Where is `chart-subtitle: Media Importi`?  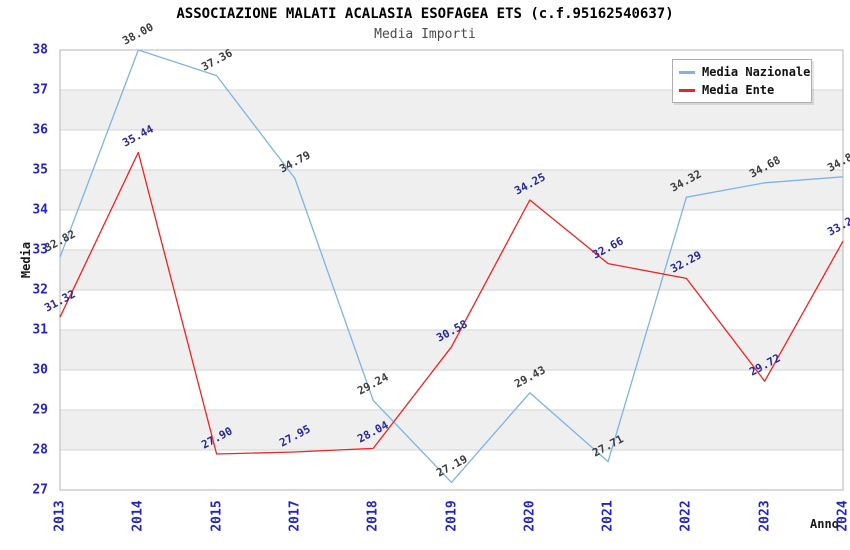
chart-subtitle: Media Importi is located at coordinates (425, 34).